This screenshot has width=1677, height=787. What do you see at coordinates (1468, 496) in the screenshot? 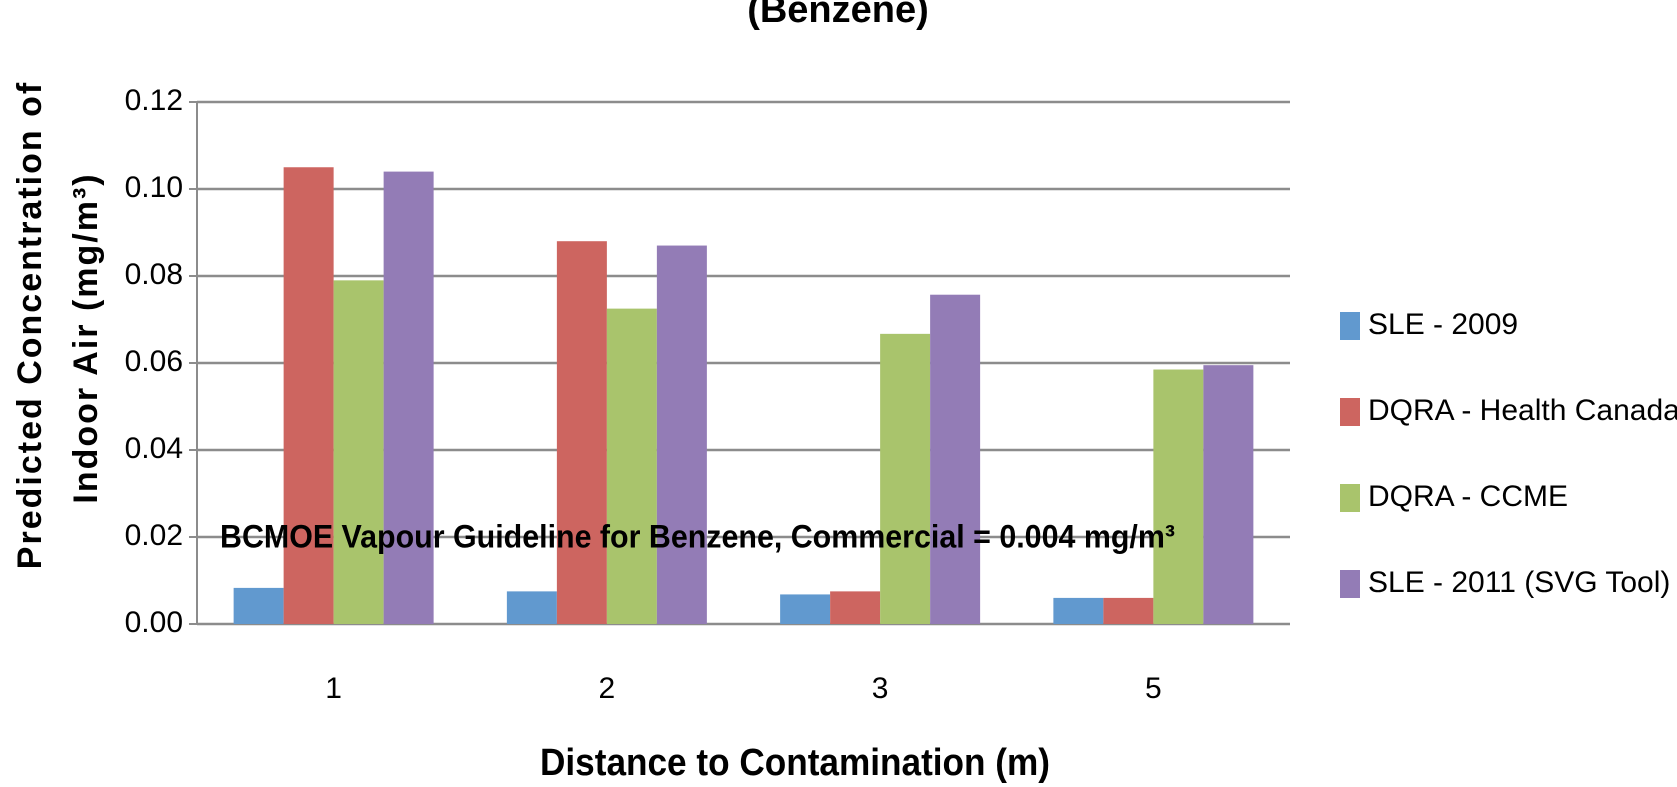
I see `legend-label: DQRA - CCME` at bounding box center [1468, 496].